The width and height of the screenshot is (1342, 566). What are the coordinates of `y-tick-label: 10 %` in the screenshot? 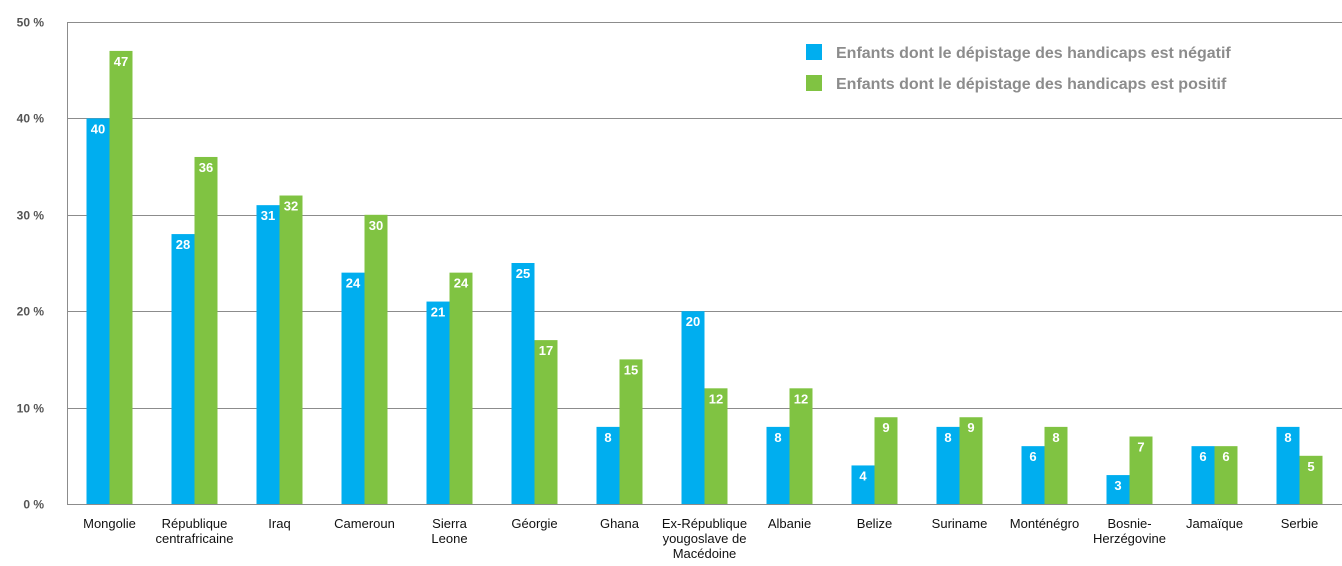 It's located at (31, 409).